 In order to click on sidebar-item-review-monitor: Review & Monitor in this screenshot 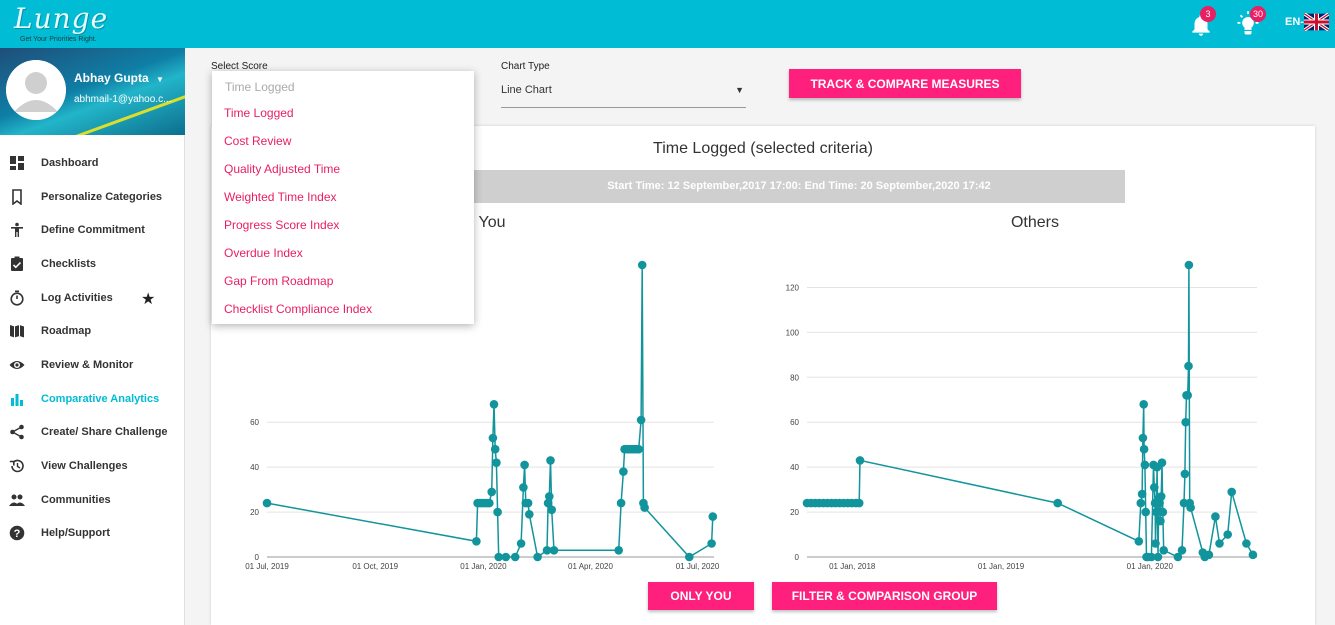, I will do `click(92, 365)`.